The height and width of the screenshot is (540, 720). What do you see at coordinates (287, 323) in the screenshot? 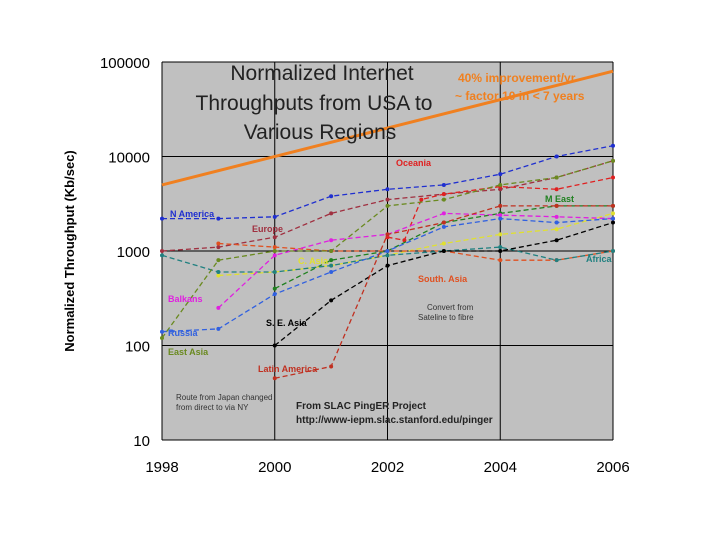
I see `series-label-s-e-asia: S. E. Asia` at bounding box center [287, 323].